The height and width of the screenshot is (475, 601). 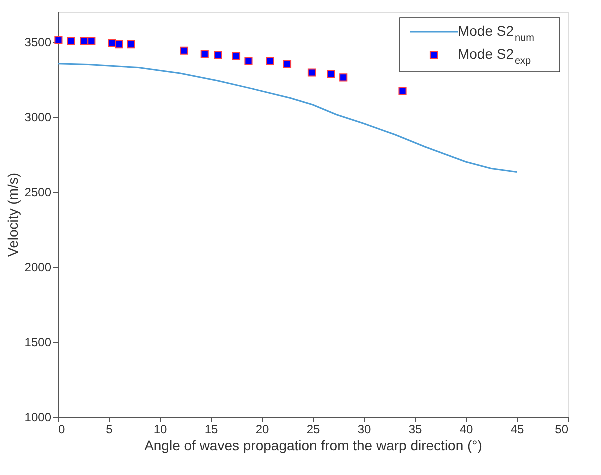 I want to click on y-tick-label: 2000, so click(x=38, y=267).